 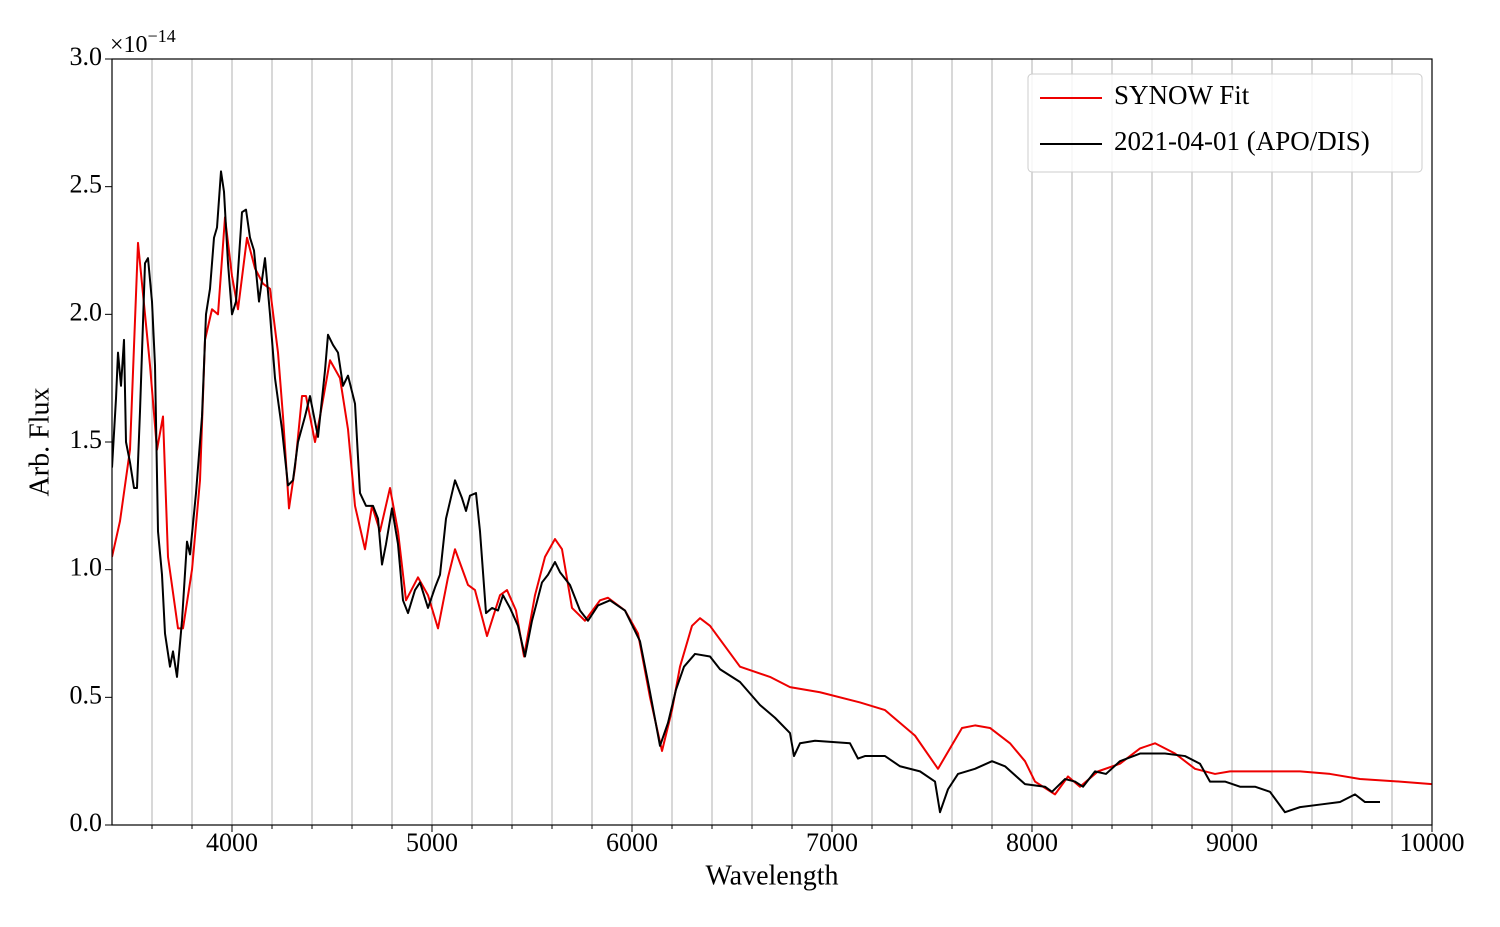 I want to click on y-offset-label: ×10⁻¹⁴, so click(x=143, y=41).